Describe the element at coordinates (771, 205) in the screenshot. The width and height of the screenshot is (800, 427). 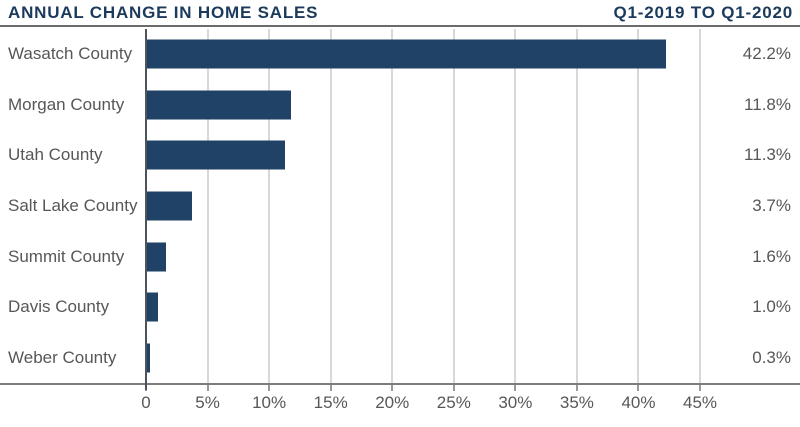
I see `value-label: 3.7%` at that location.